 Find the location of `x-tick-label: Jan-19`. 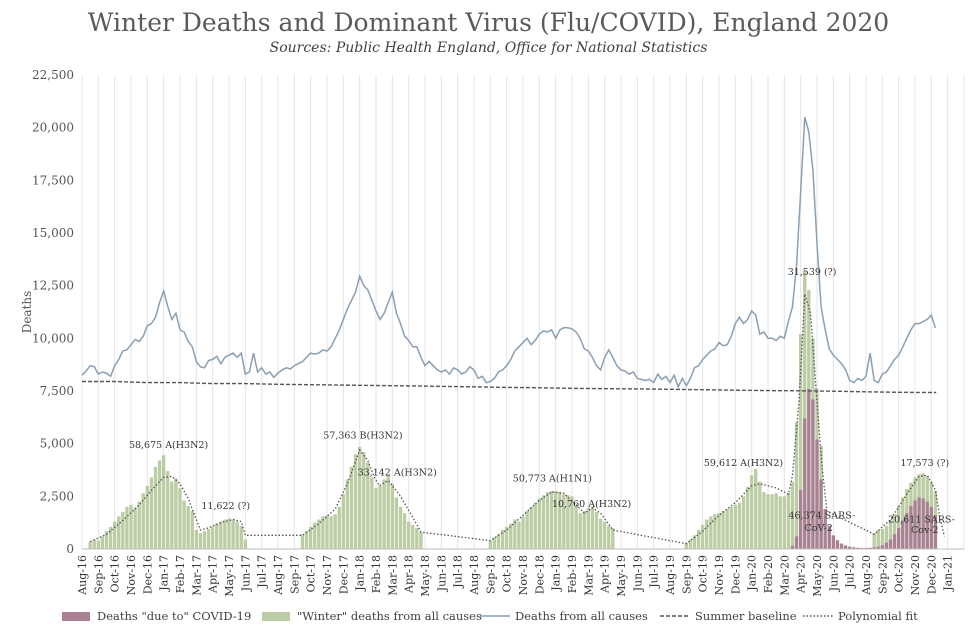

x-tick-label: Jan-19 is located at coordinates (556, 573).